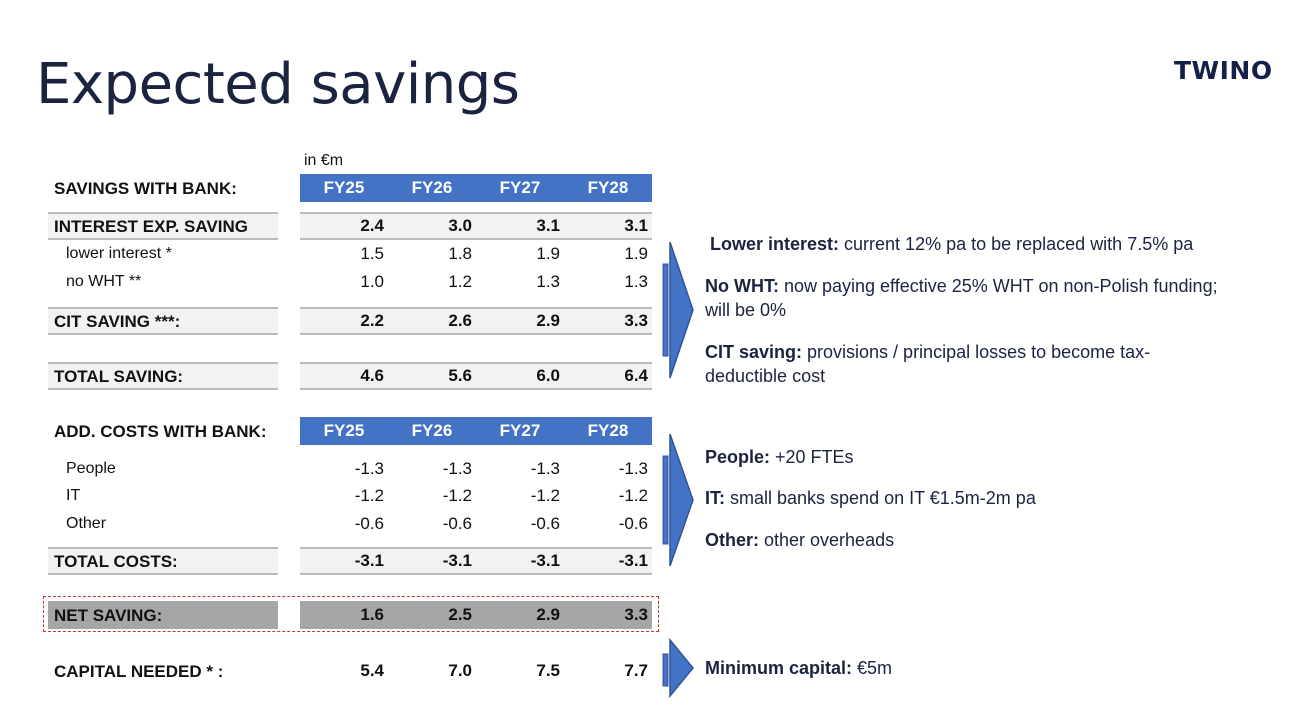 The width and height of the screenshot is (1307, 720). What do you see at coordinates (1223, 70) in the screenshot?
I see `twino-logo: TWINO` at bounding box center [1223, 70].